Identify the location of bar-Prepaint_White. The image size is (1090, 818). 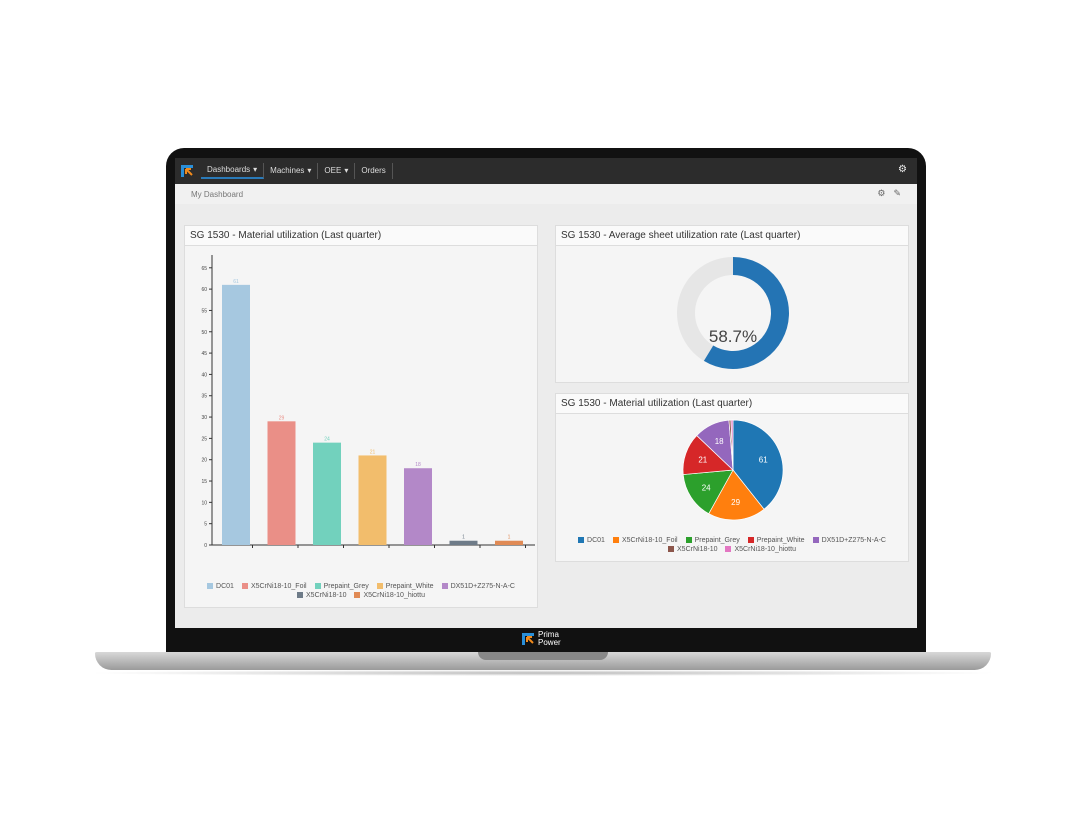
(372, 500).